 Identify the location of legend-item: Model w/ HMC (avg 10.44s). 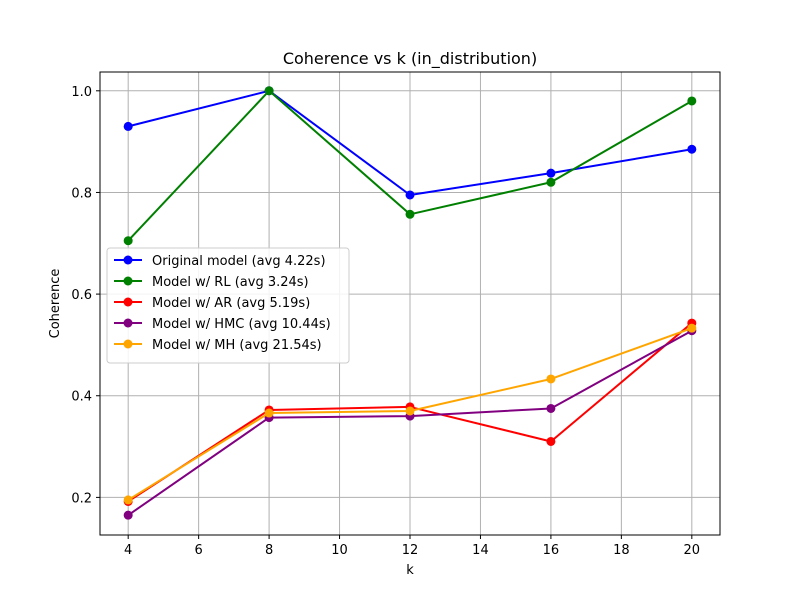
(222, 324).